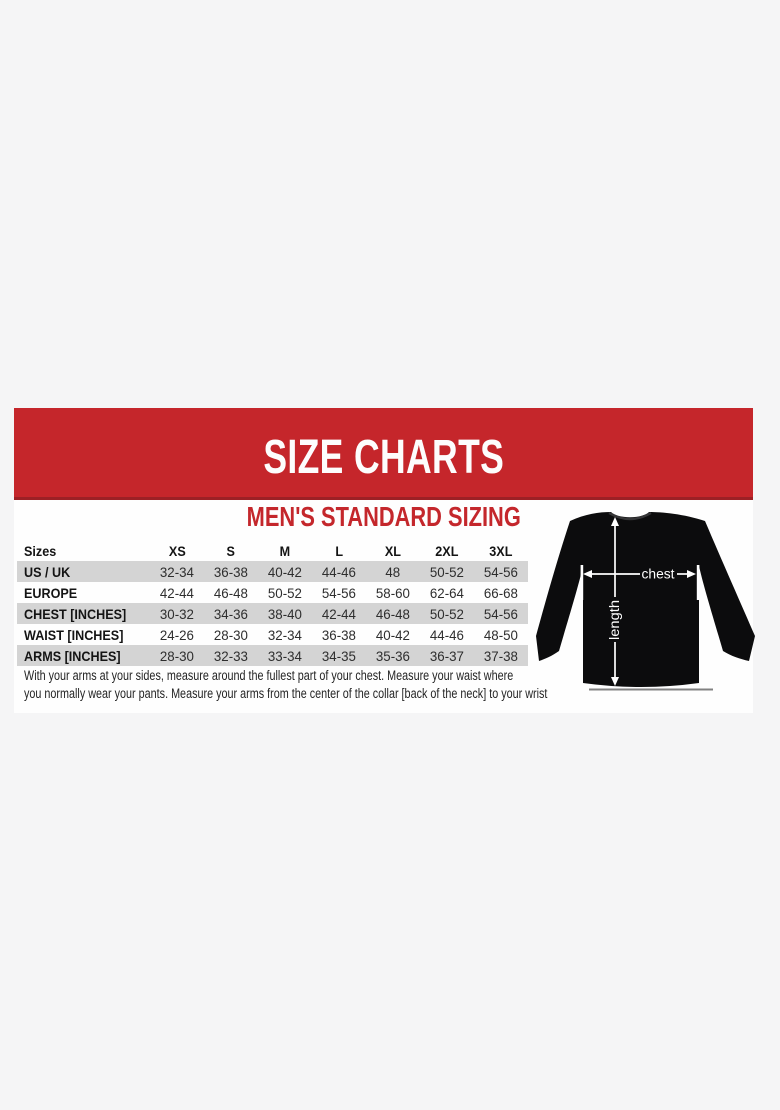 The height and width of the screenshot is (1110, 780). What do you see at coordinates (614, 620) in the screenshot?
I see `length-label: length` at bounding box center [614, 620].